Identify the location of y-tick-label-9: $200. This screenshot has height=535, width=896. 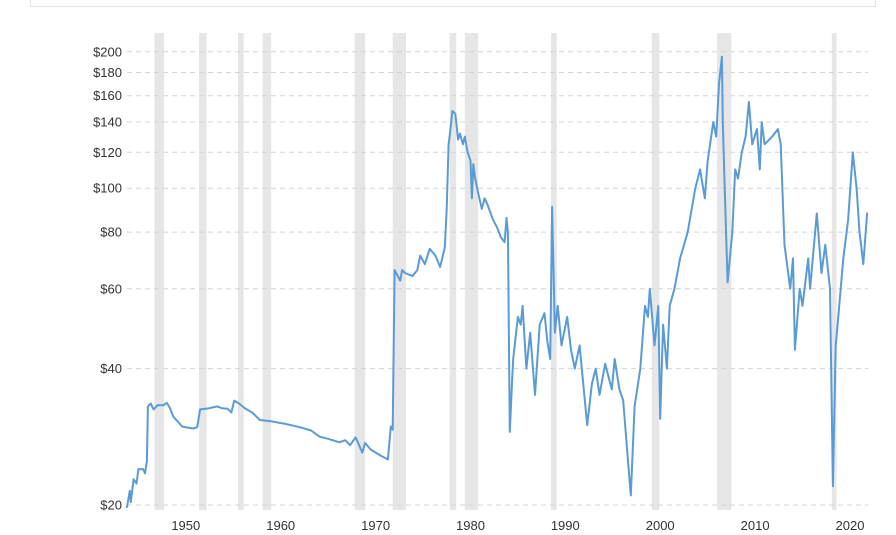
(107, 51).